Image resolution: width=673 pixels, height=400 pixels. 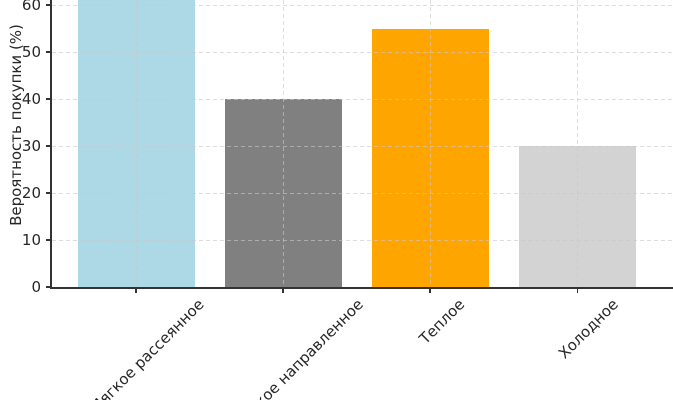 I want to click on y-tick-label-60: 60, so click(x=31, y=7).